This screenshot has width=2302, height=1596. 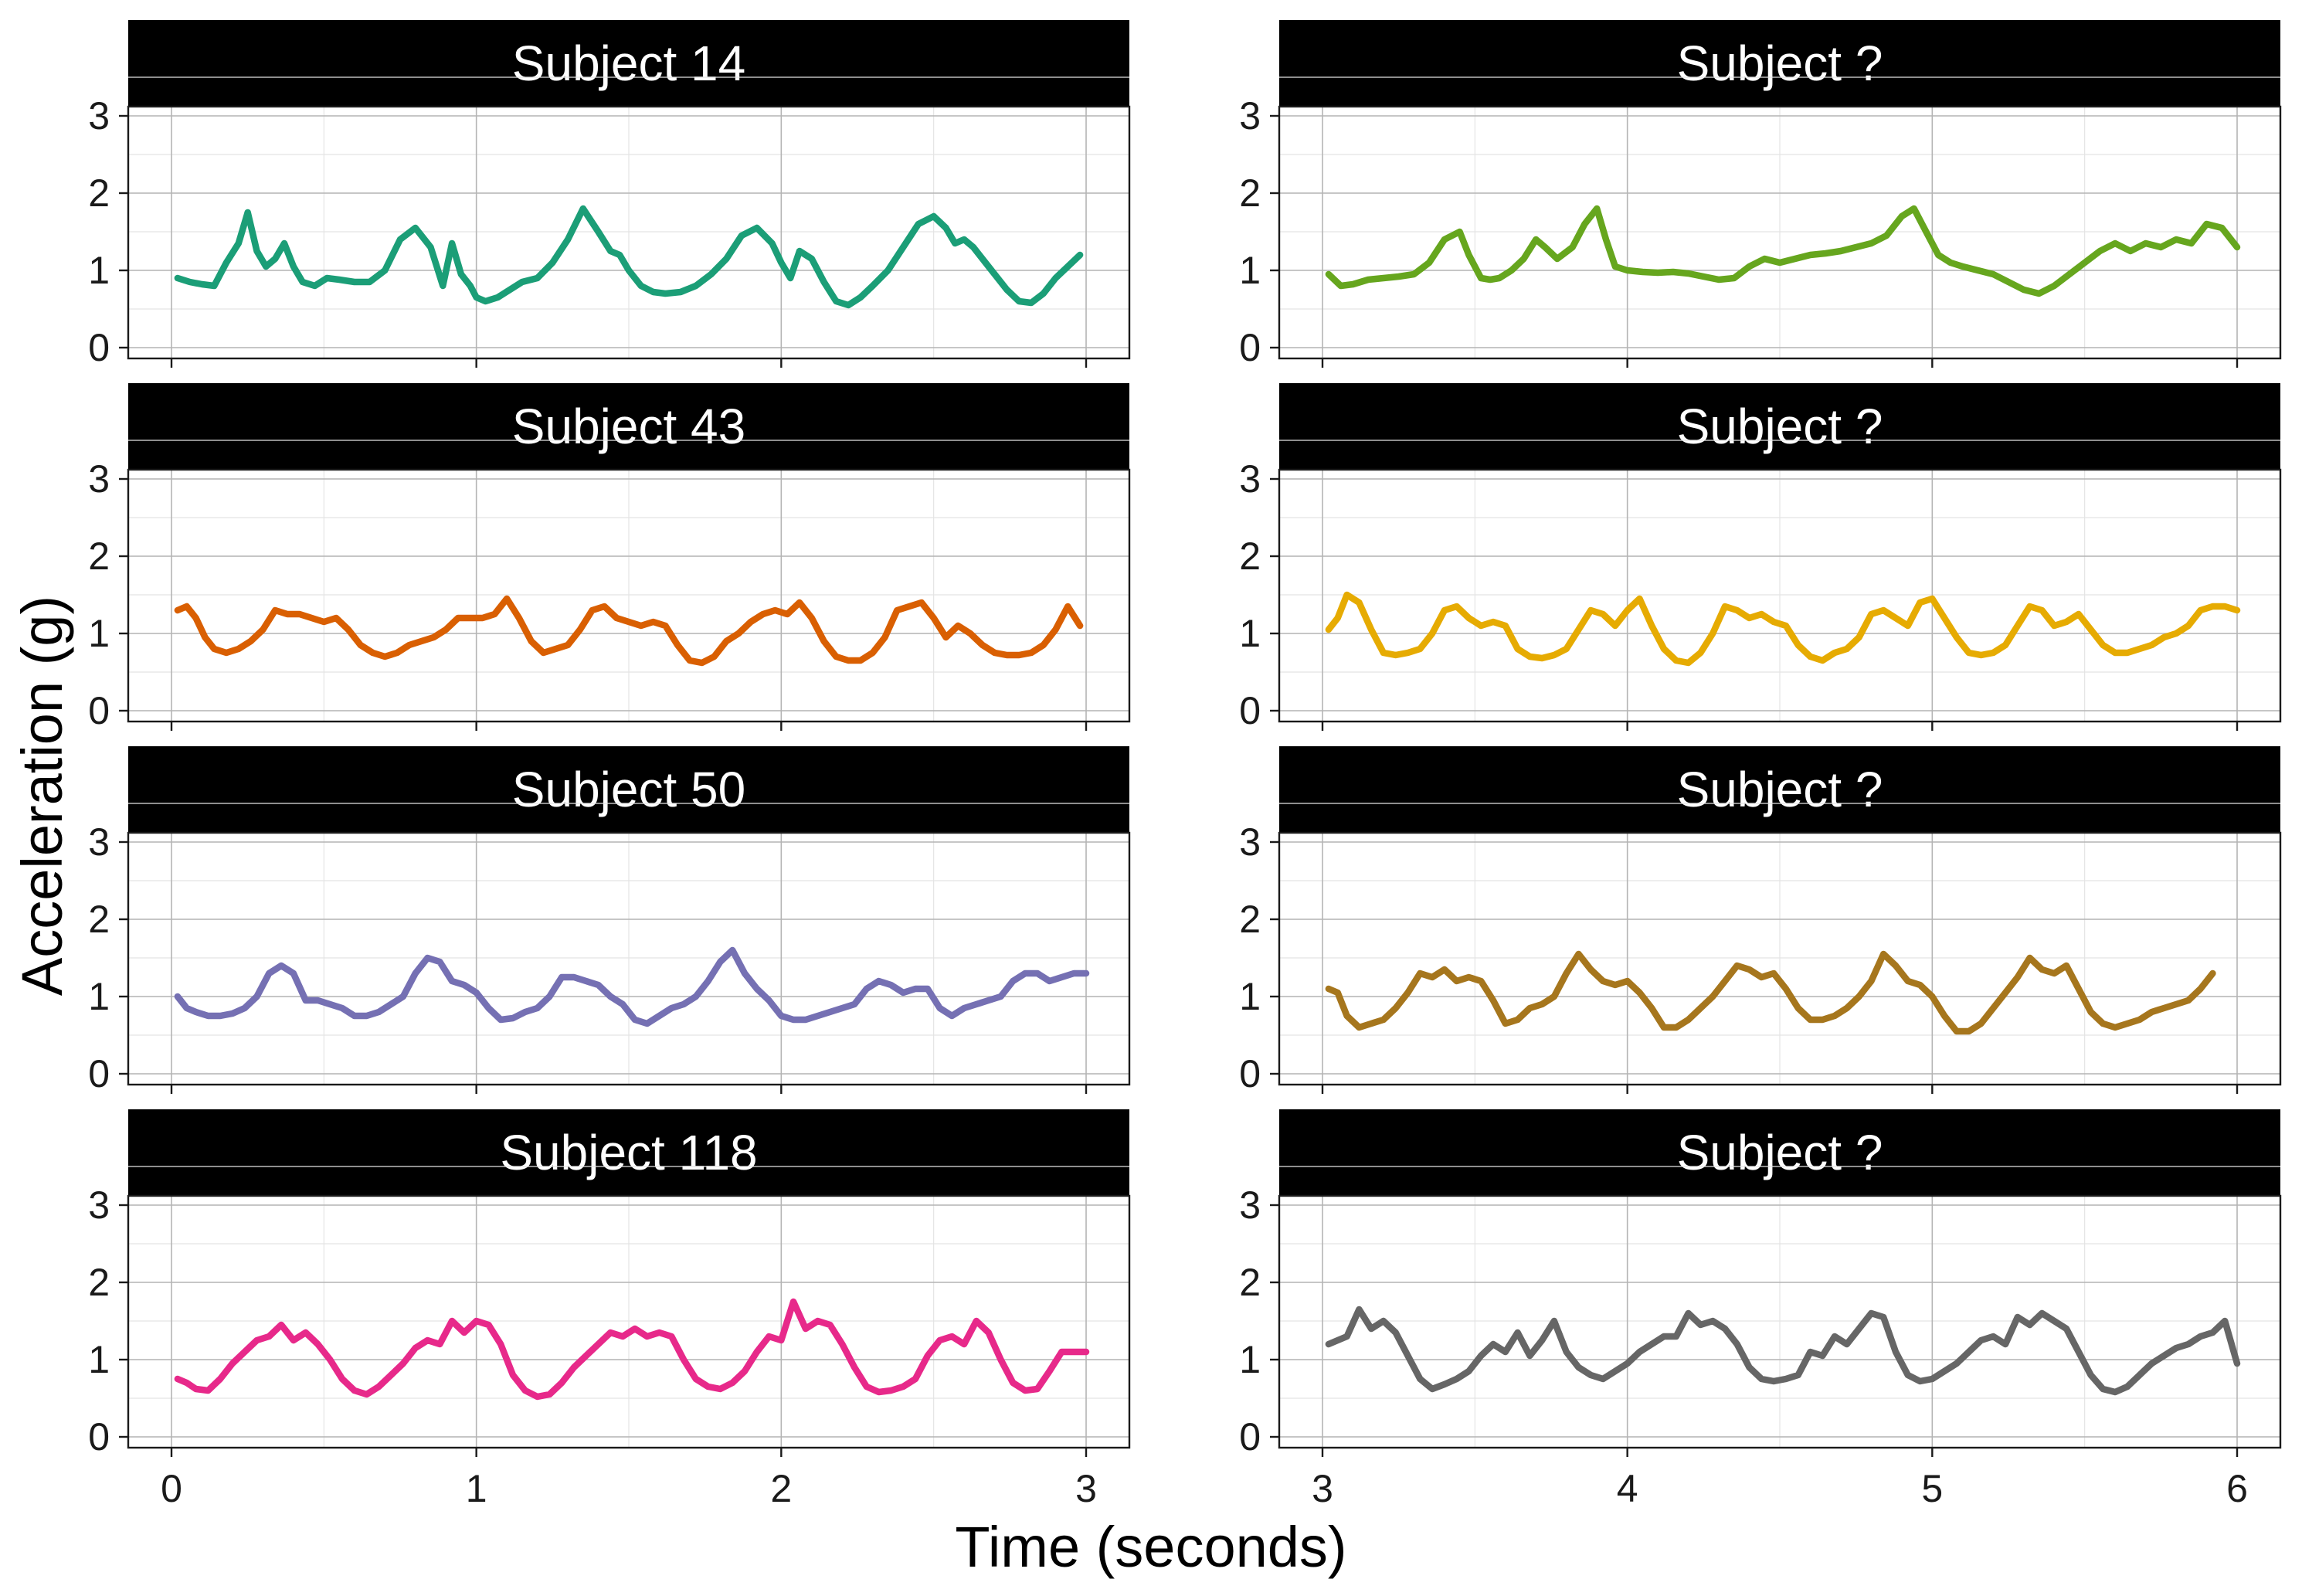 What do you see at coordinates (42, 796) in the screenshot?
I see `y-axis-title: Acceleration (g)` at bounding box center [42, 796].